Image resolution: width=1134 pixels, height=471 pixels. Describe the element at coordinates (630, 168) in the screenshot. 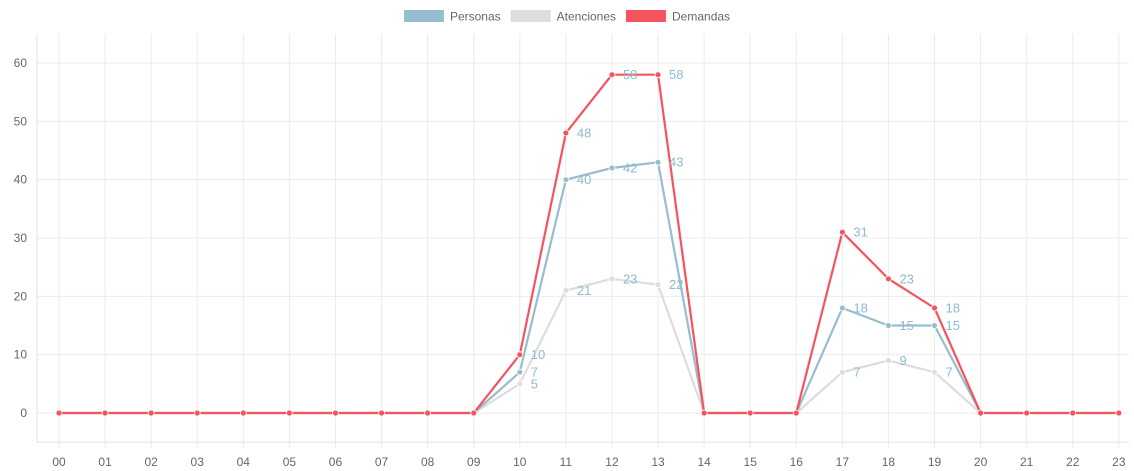

I see `data-label: 42` at that location.